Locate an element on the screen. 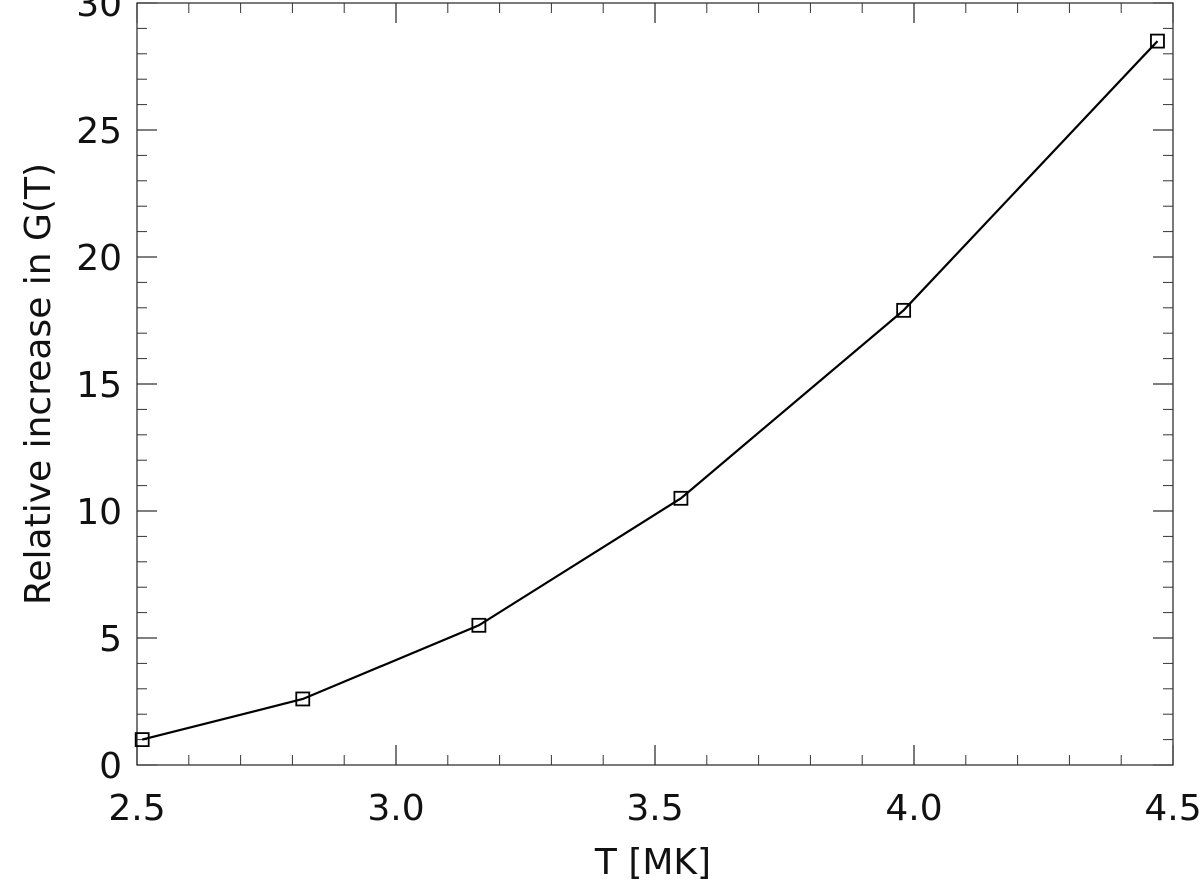 The image size is (1200, 888). x-tick-label: 4.0 is located at coordinates (913, 808).